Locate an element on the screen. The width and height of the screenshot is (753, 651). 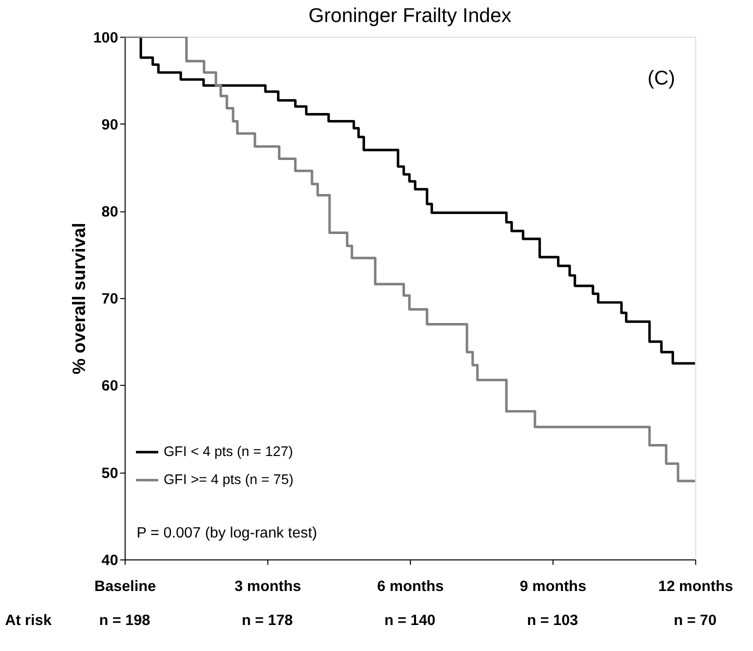
annotation: (C) is located at coordinates (662, 79).